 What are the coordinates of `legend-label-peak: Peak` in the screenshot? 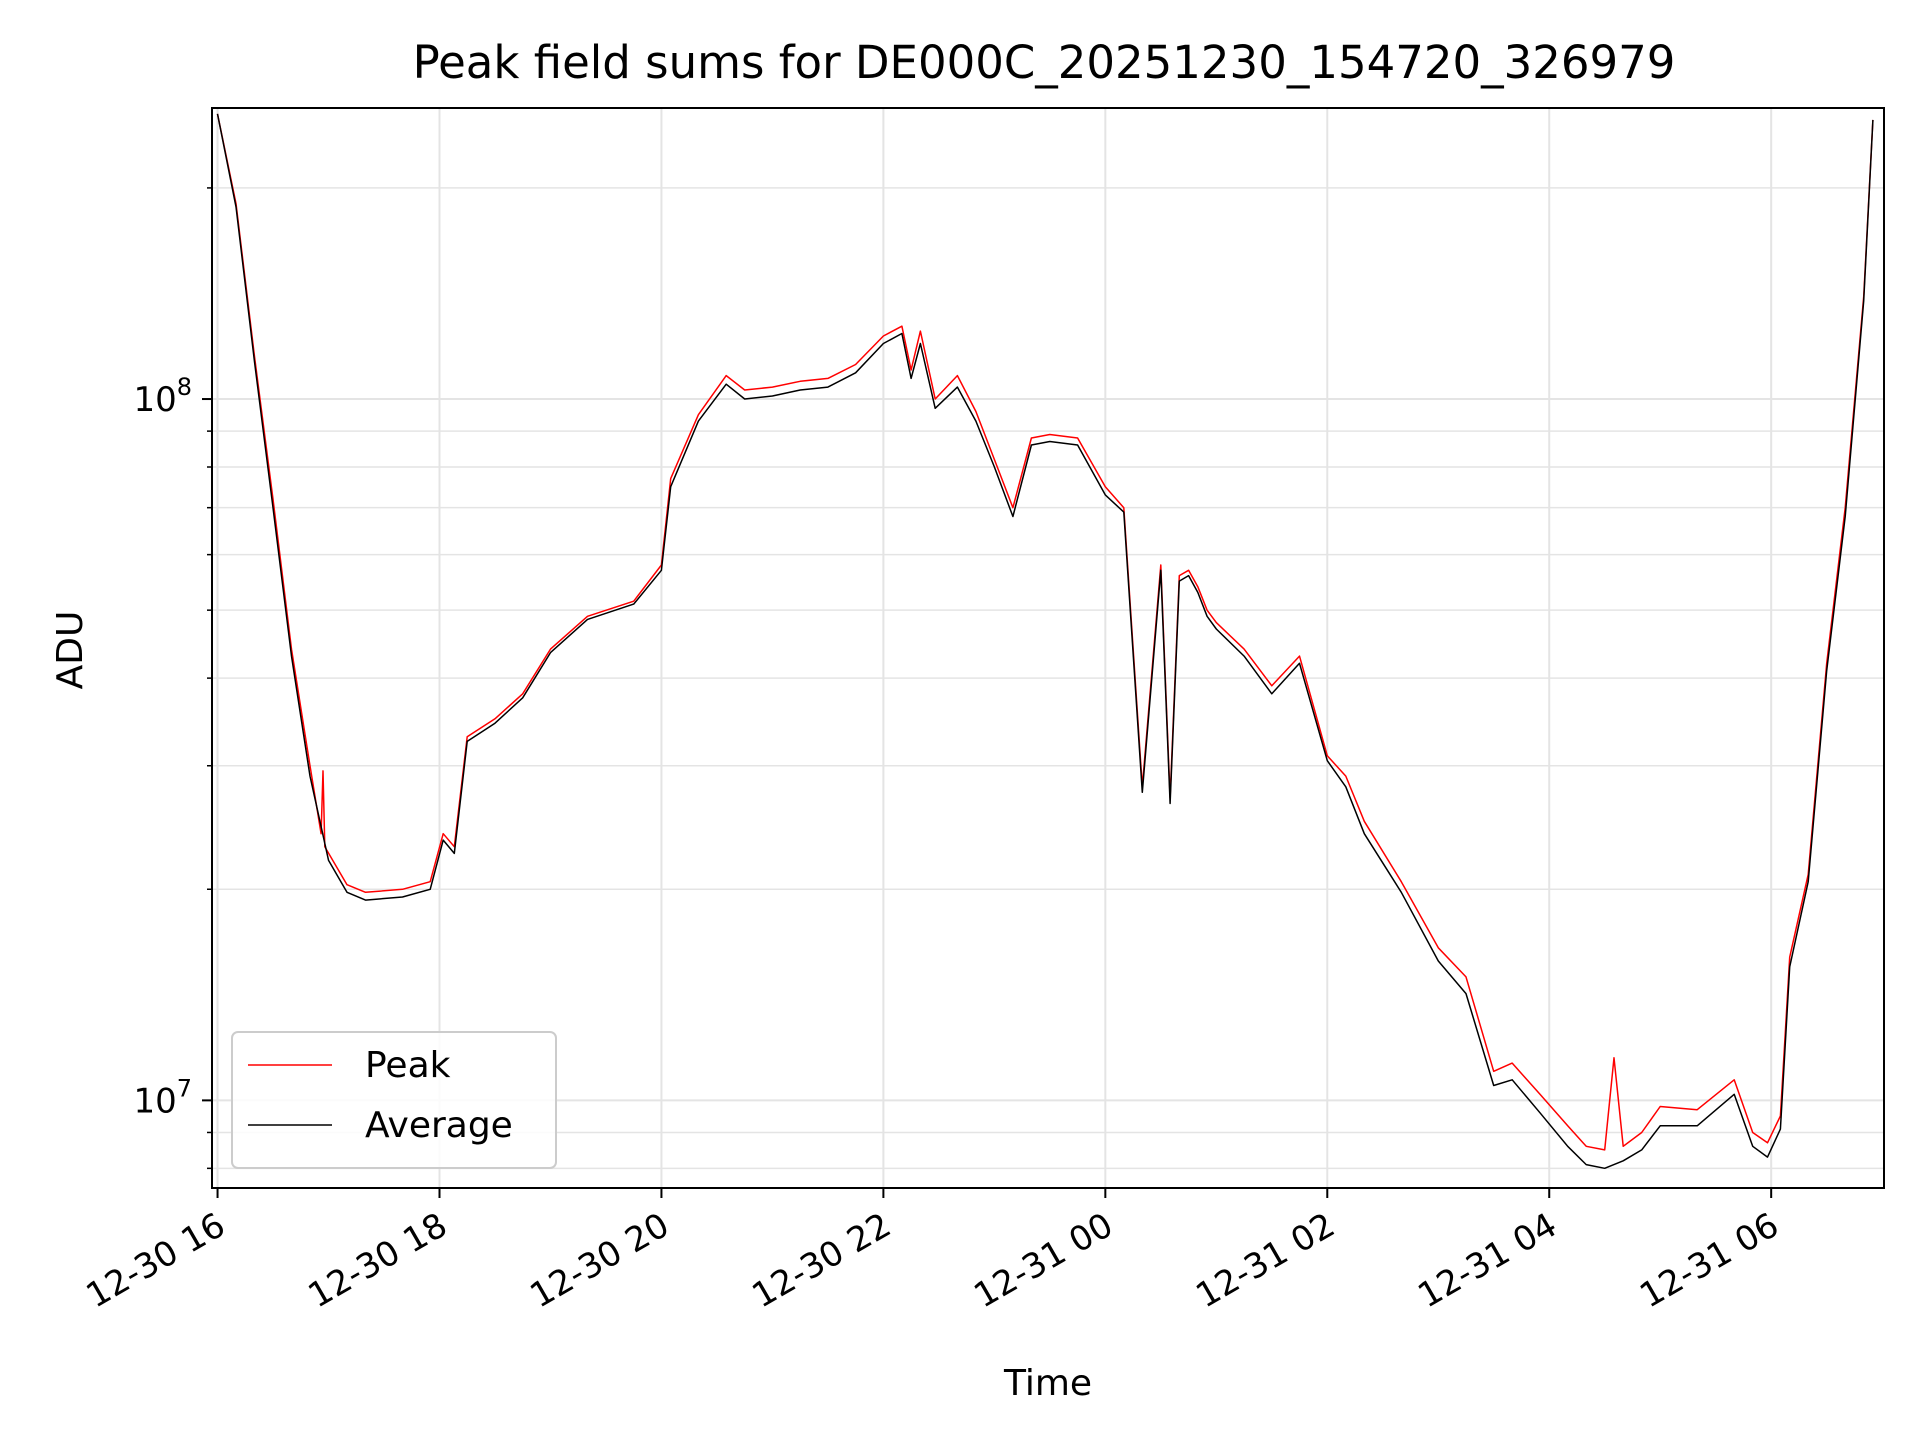 It's located at (408, 1065).